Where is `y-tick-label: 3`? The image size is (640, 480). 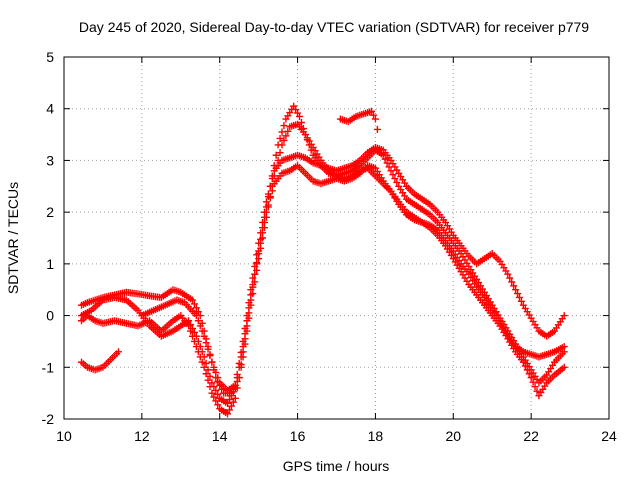
y-tick-label: 3 is located at coordinates (50, 160).